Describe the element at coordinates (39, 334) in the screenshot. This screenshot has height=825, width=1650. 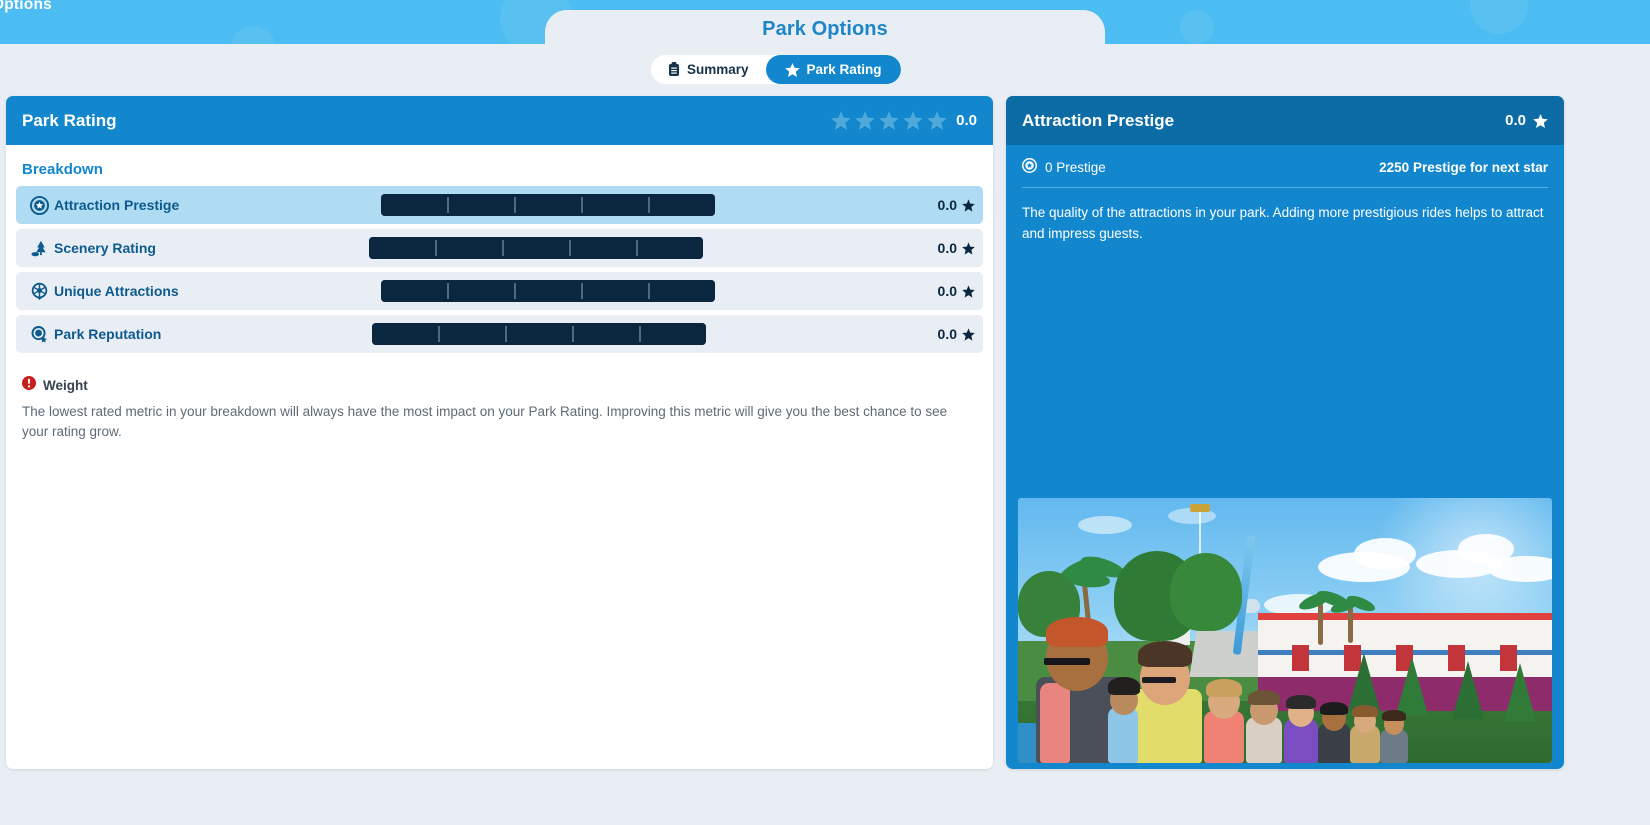
I see `reputation-badge-icon` at that location.